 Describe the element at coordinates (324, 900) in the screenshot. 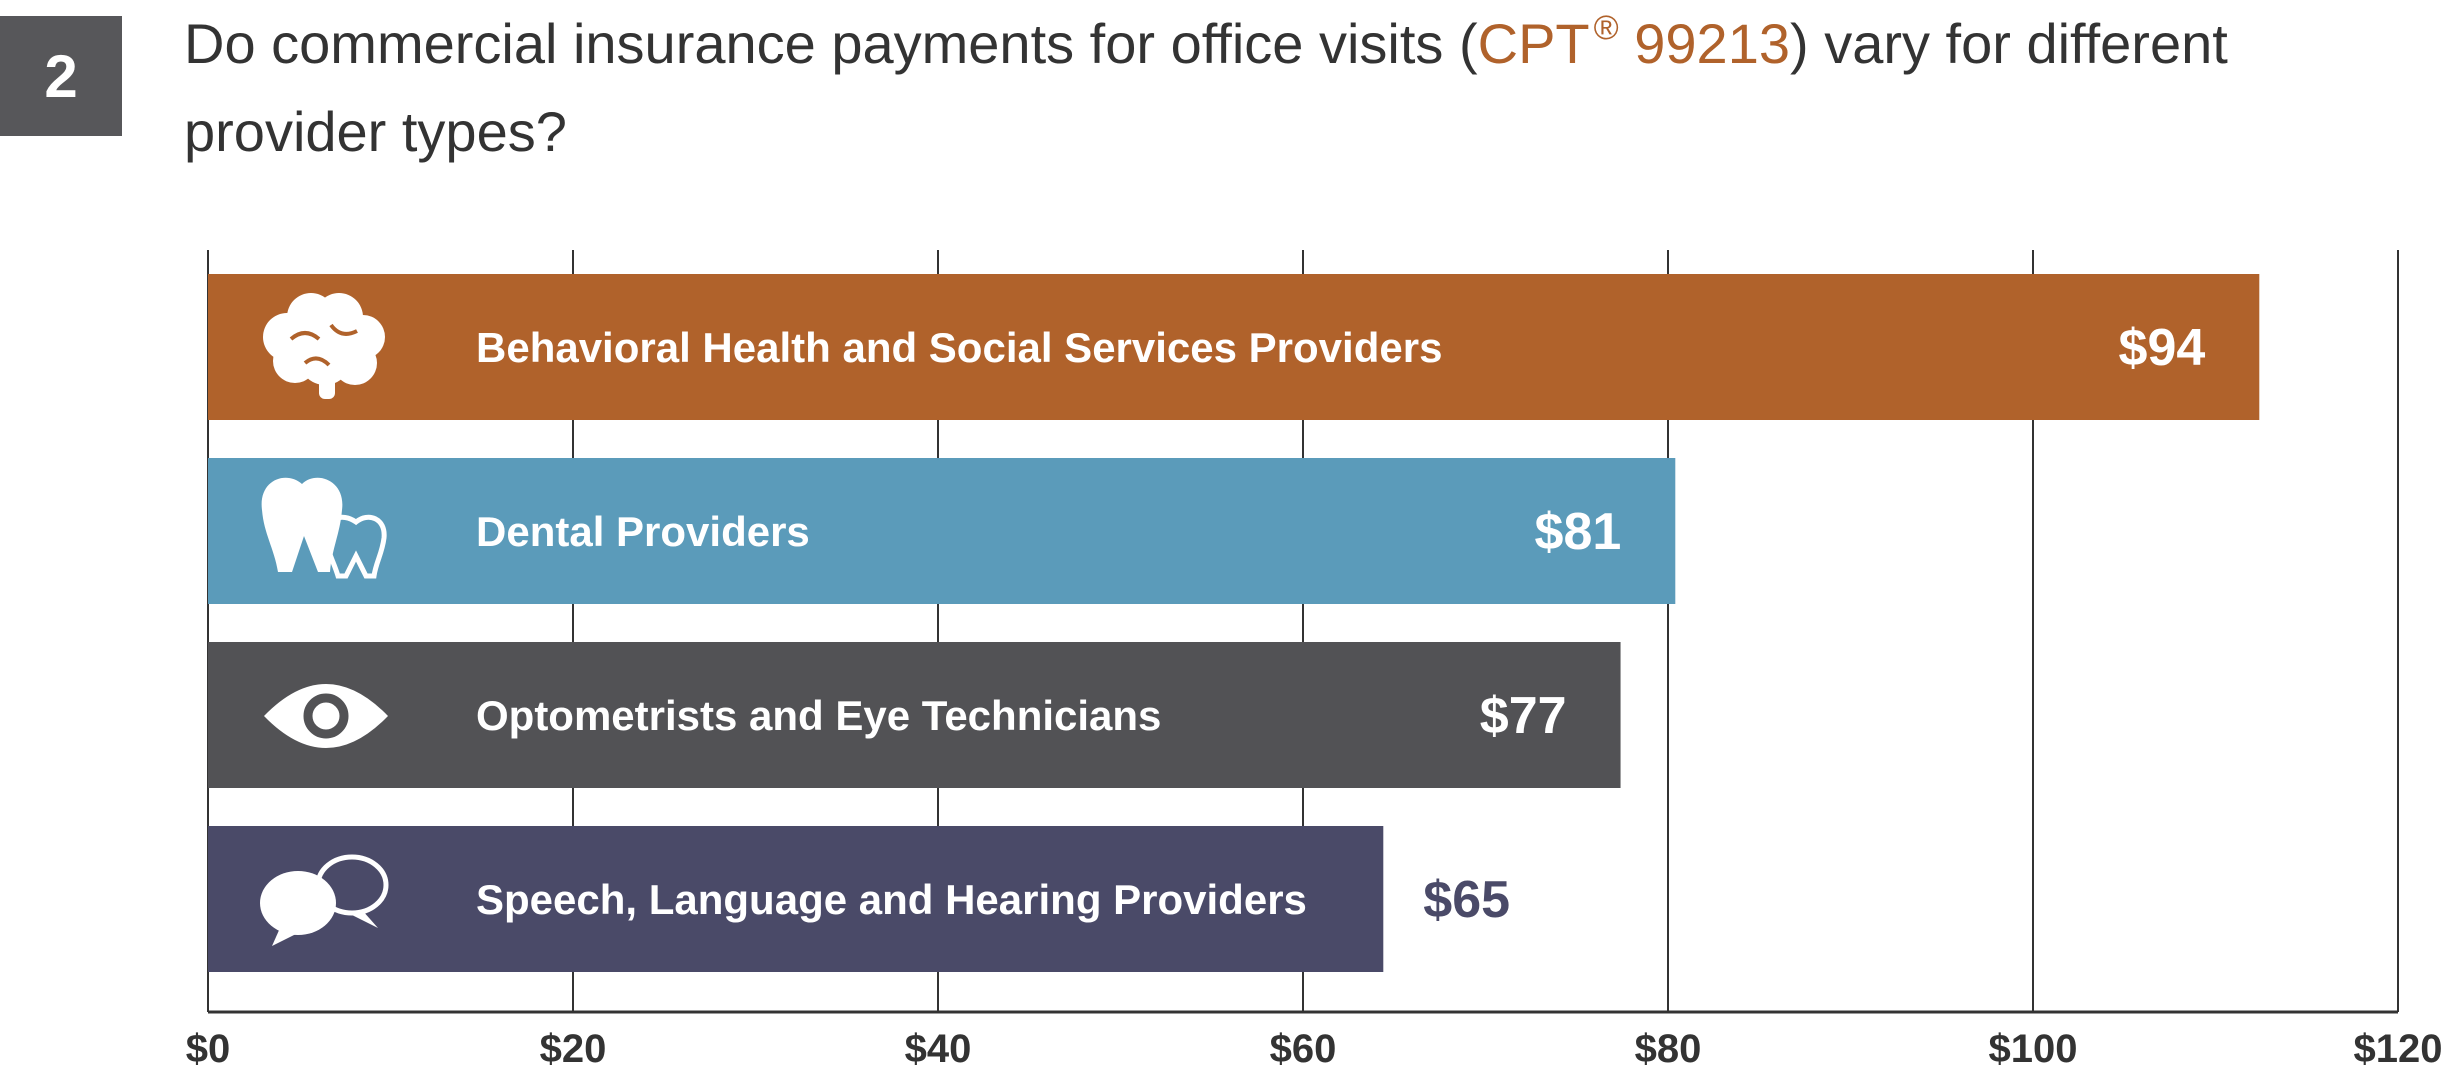

I see `speech-bubbles-icon` at that location.